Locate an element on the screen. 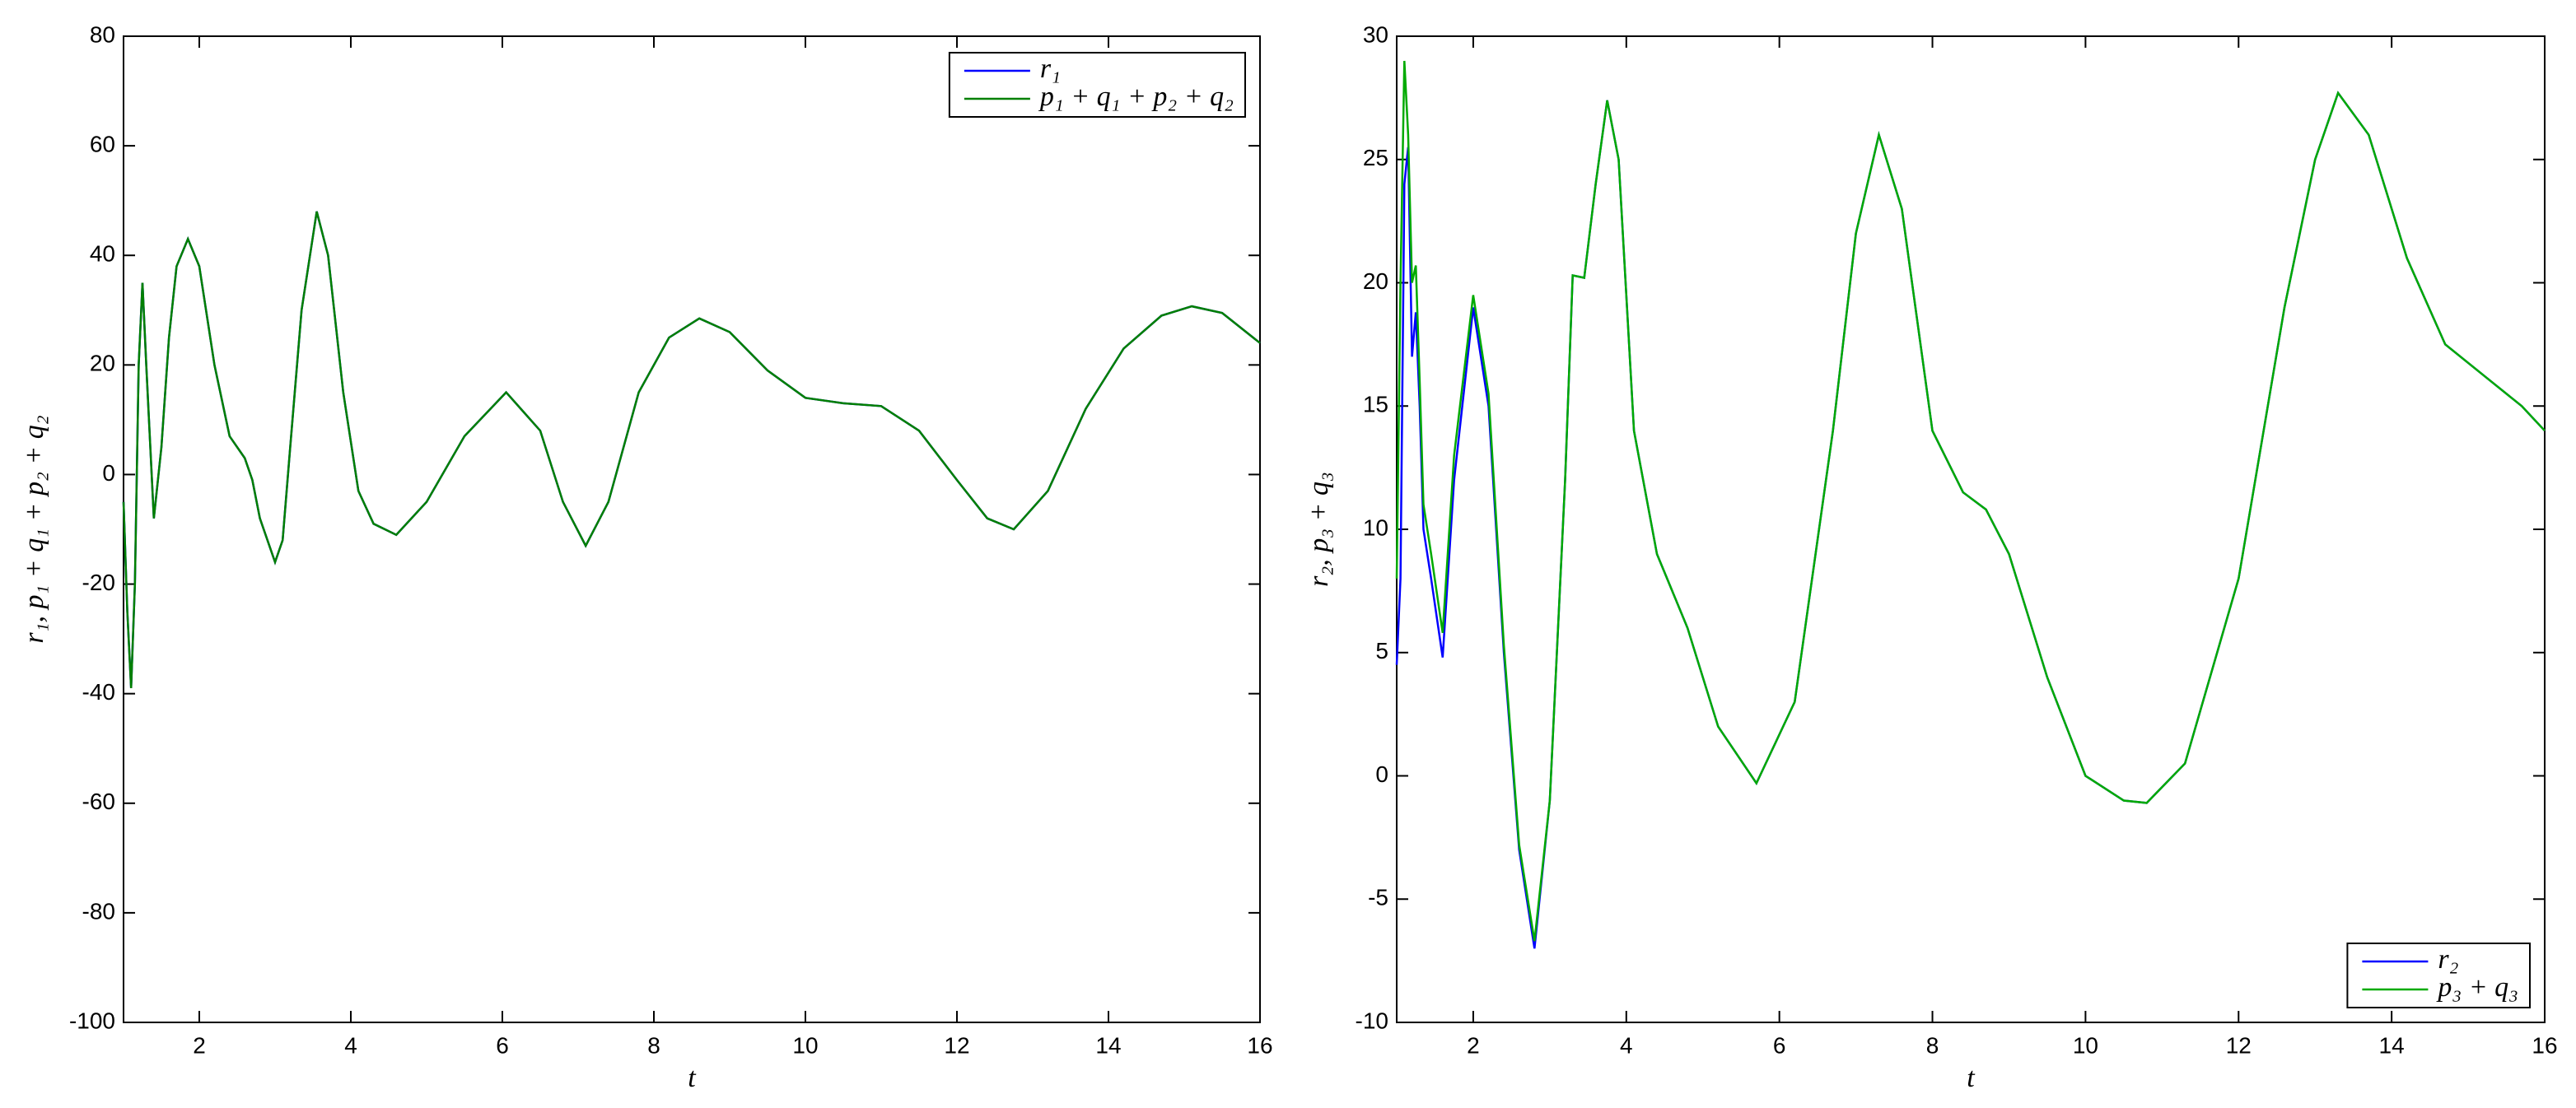 The image size is (2576, 1108). y-tick-label: -5 is located at coordinates (1378, 897).